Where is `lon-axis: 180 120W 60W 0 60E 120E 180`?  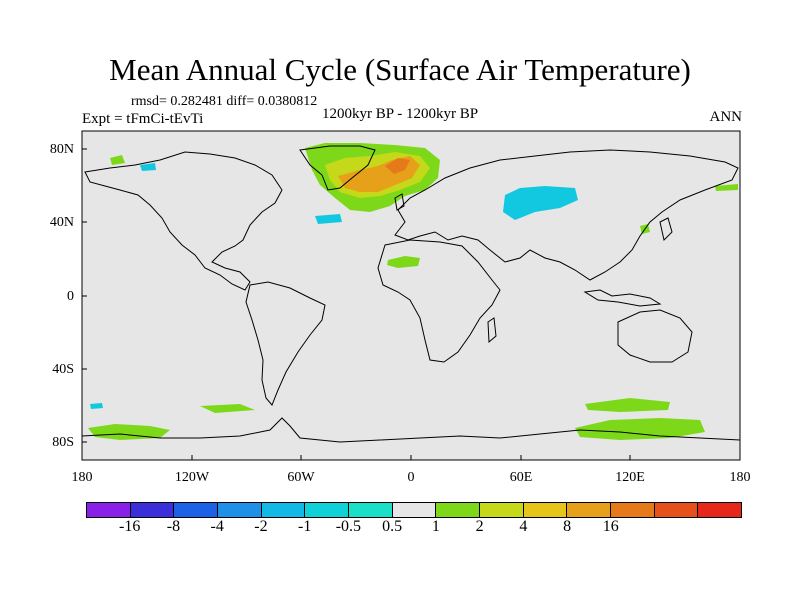 lon-axis: 180 120W 60W 0 60E 120E 180 is located at coordinates (411, 477).